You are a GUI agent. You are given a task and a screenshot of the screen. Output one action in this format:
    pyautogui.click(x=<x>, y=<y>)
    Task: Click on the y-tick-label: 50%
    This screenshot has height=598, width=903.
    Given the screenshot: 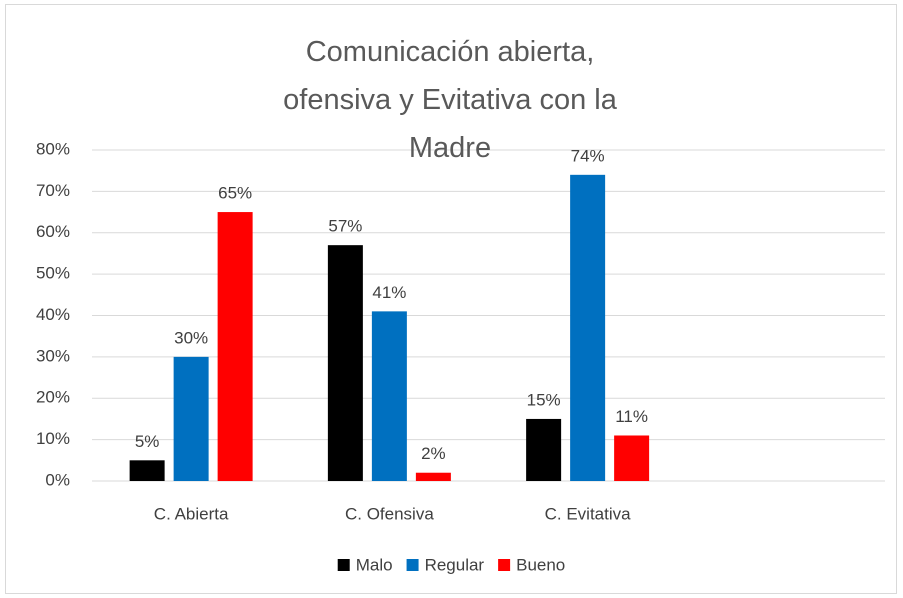 What is the action you would take?
    pyautogui.click(x=53, y=273)
    